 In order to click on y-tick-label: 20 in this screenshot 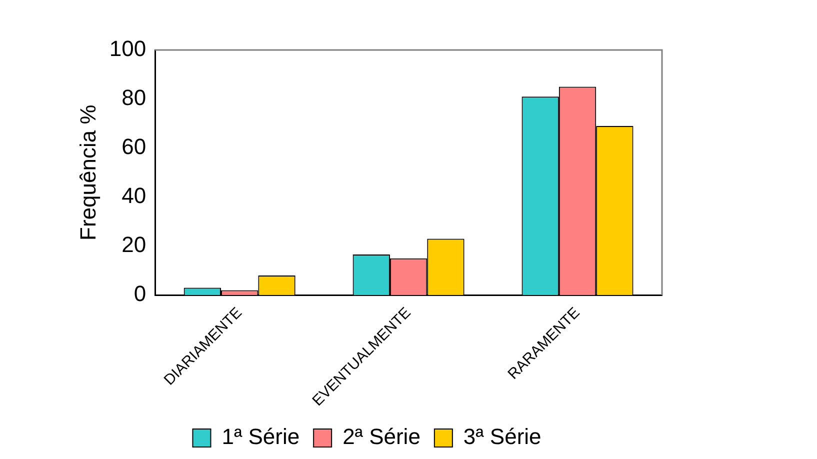, I will do `click(134, 245)`.